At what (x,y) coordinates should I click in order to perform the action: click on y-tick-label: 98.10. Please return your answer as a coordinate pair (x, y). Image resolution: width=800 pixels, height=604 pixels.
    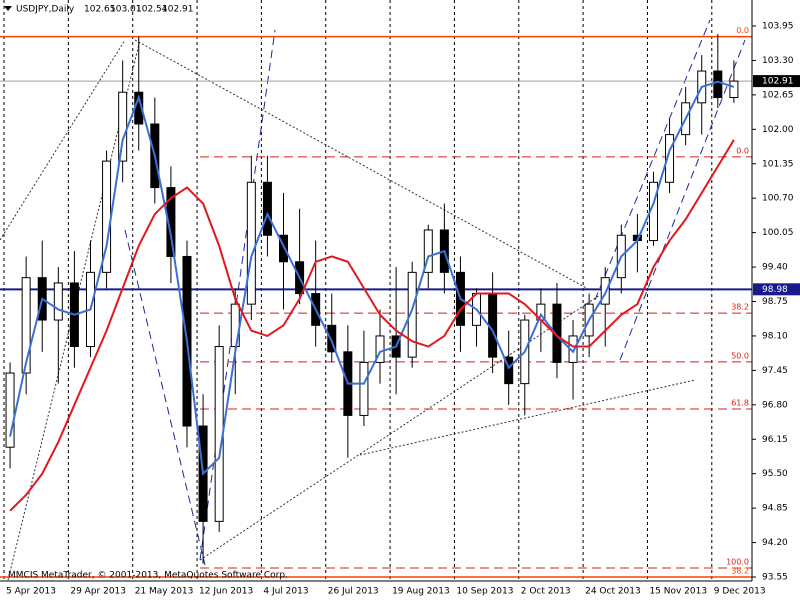
    Looking at the image, I should click on (775, 336).